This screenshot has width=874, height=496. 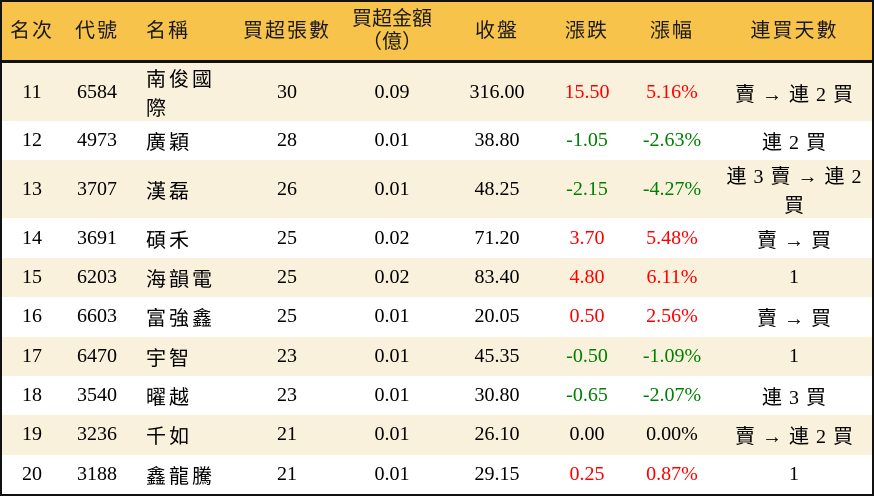 What do you see at coordinates (169, 191) in the screenshot?
I see `cell-name: 漢磊` at bounding box center [169, 191].